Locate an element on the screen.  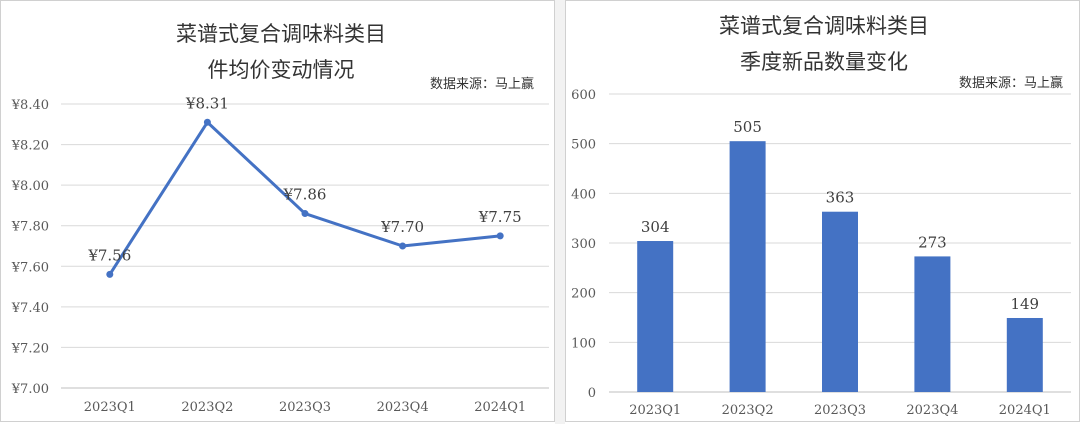
y-tick-label: ¥7.60 is located at coordinates (30, 267).